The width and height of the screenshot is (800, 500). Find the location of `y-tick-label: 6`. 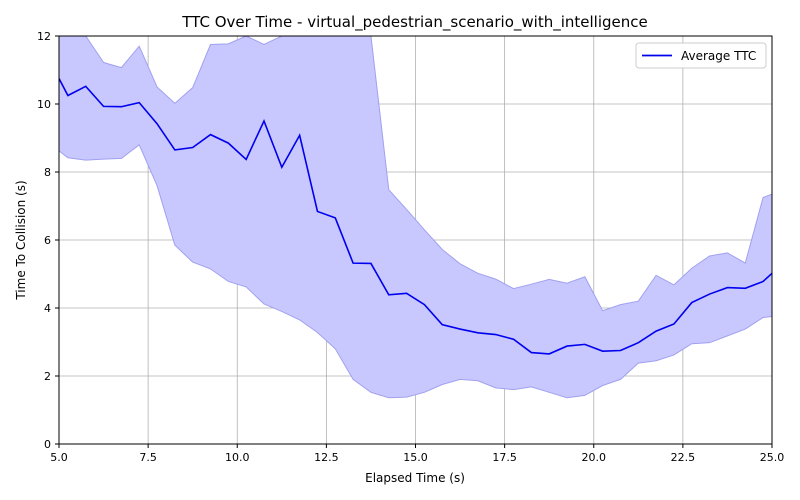

y-tick-label: 6 is located at coordinates (47, 240).